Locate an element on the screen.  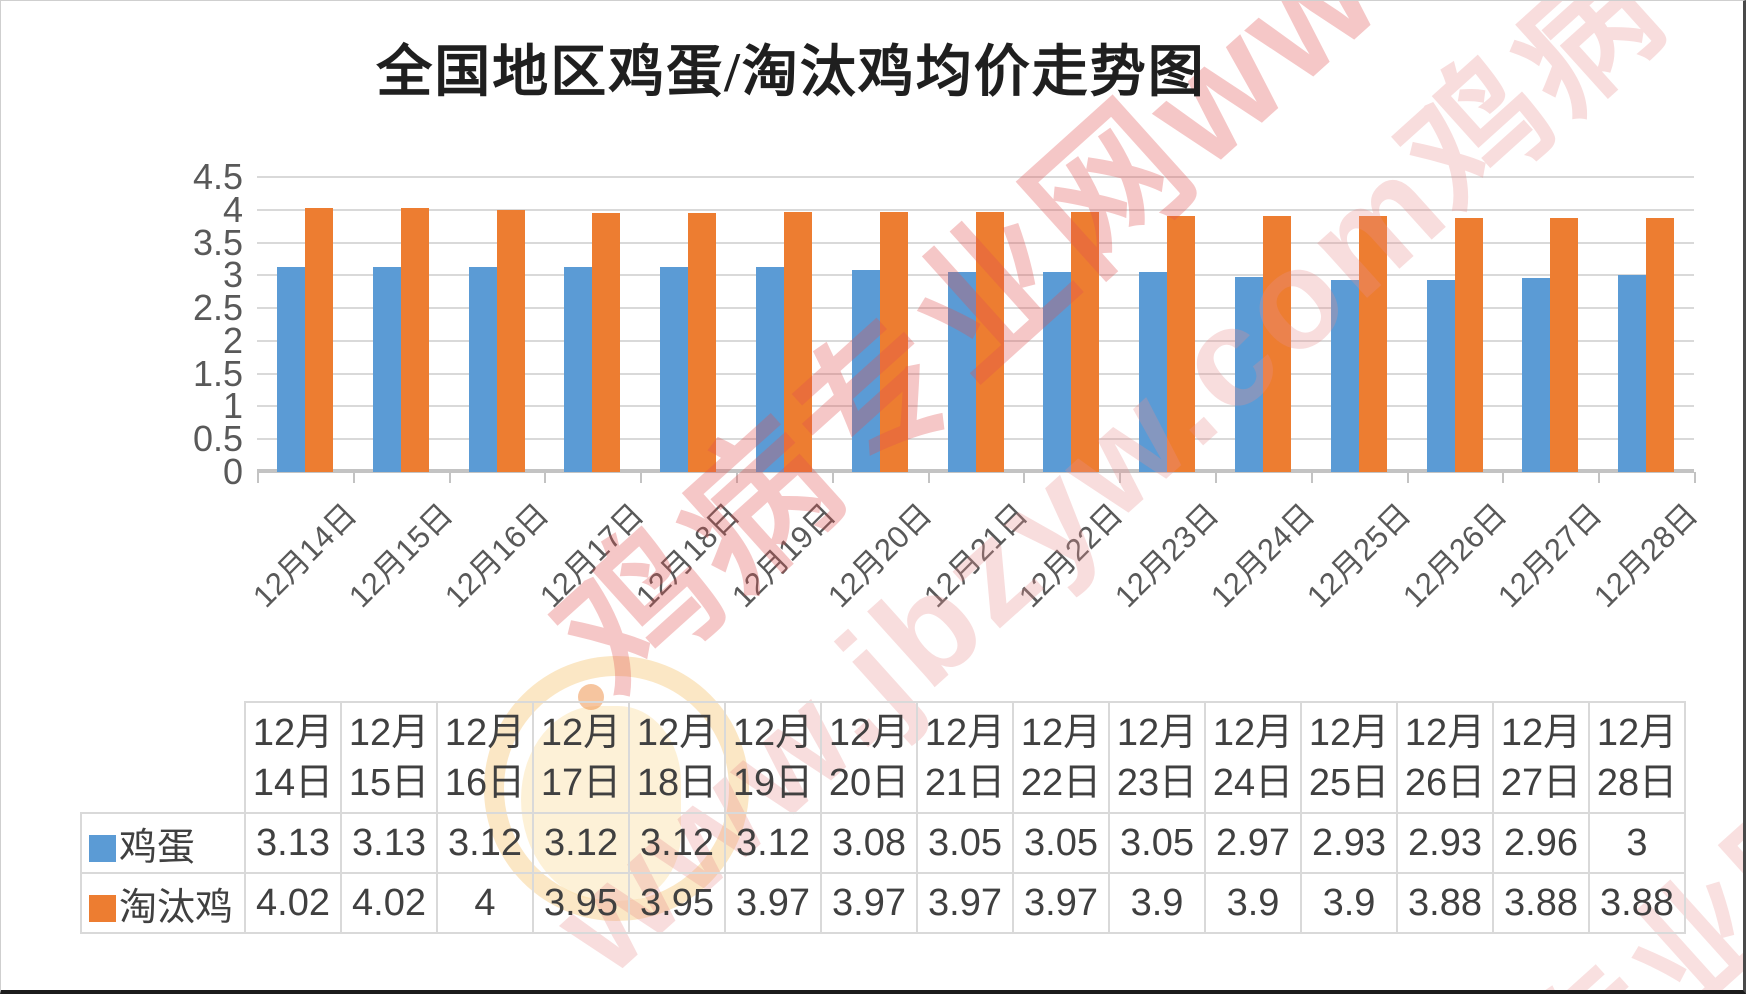
y-axis-label: 2.5 is located at coordinates (217, 307).